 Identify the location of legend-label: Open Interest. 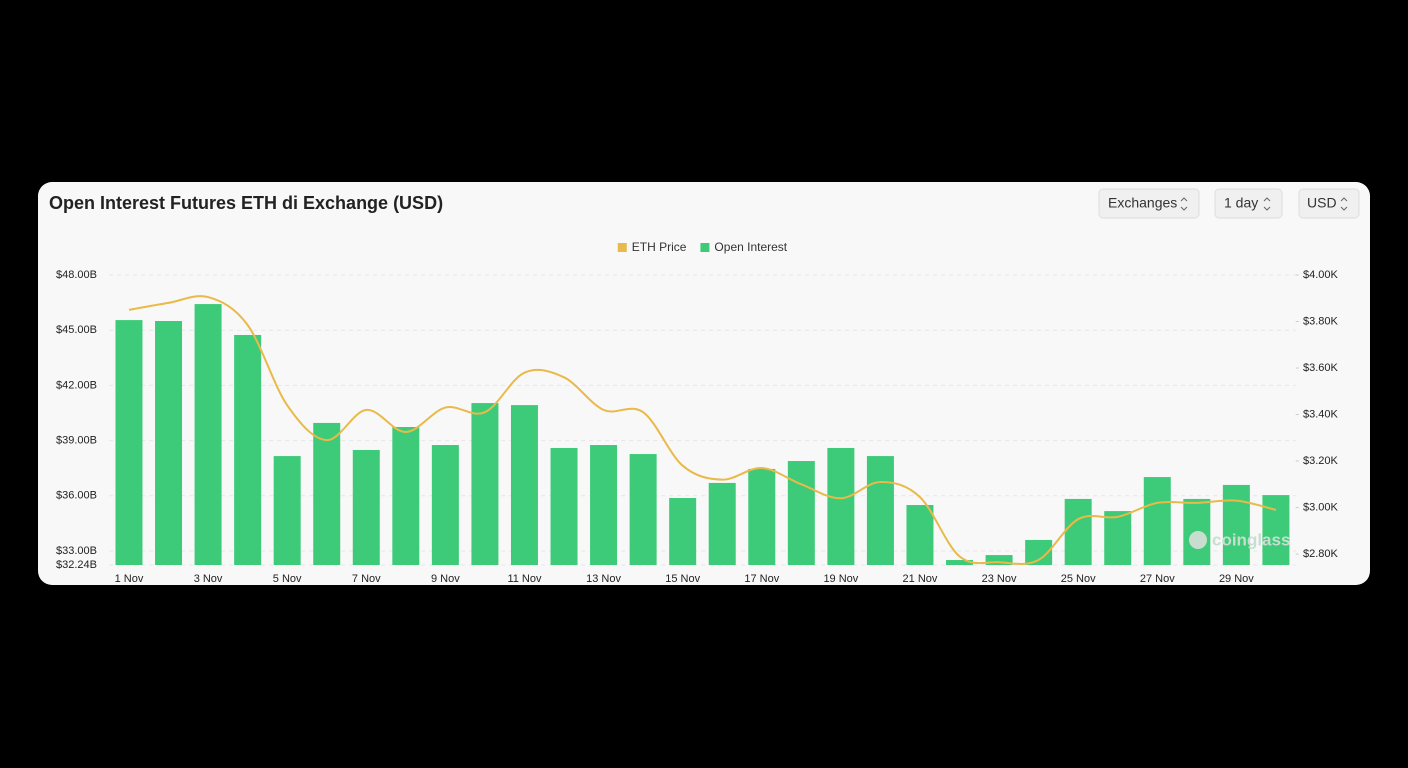
(750, 247).